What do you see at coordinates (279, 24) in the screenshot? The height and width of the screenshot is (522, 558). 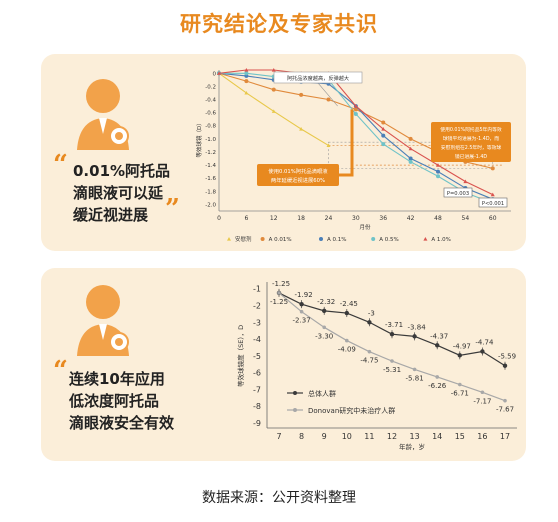 I see `page-title: 研究结论及专家共识` at bounding box center [279, 24].